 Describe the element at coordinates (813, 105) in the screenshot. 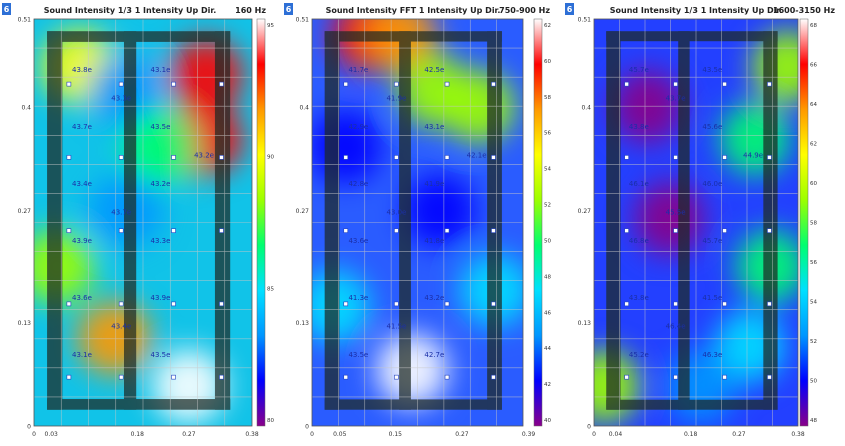

I see `scale-tick-label: 64` at that location.